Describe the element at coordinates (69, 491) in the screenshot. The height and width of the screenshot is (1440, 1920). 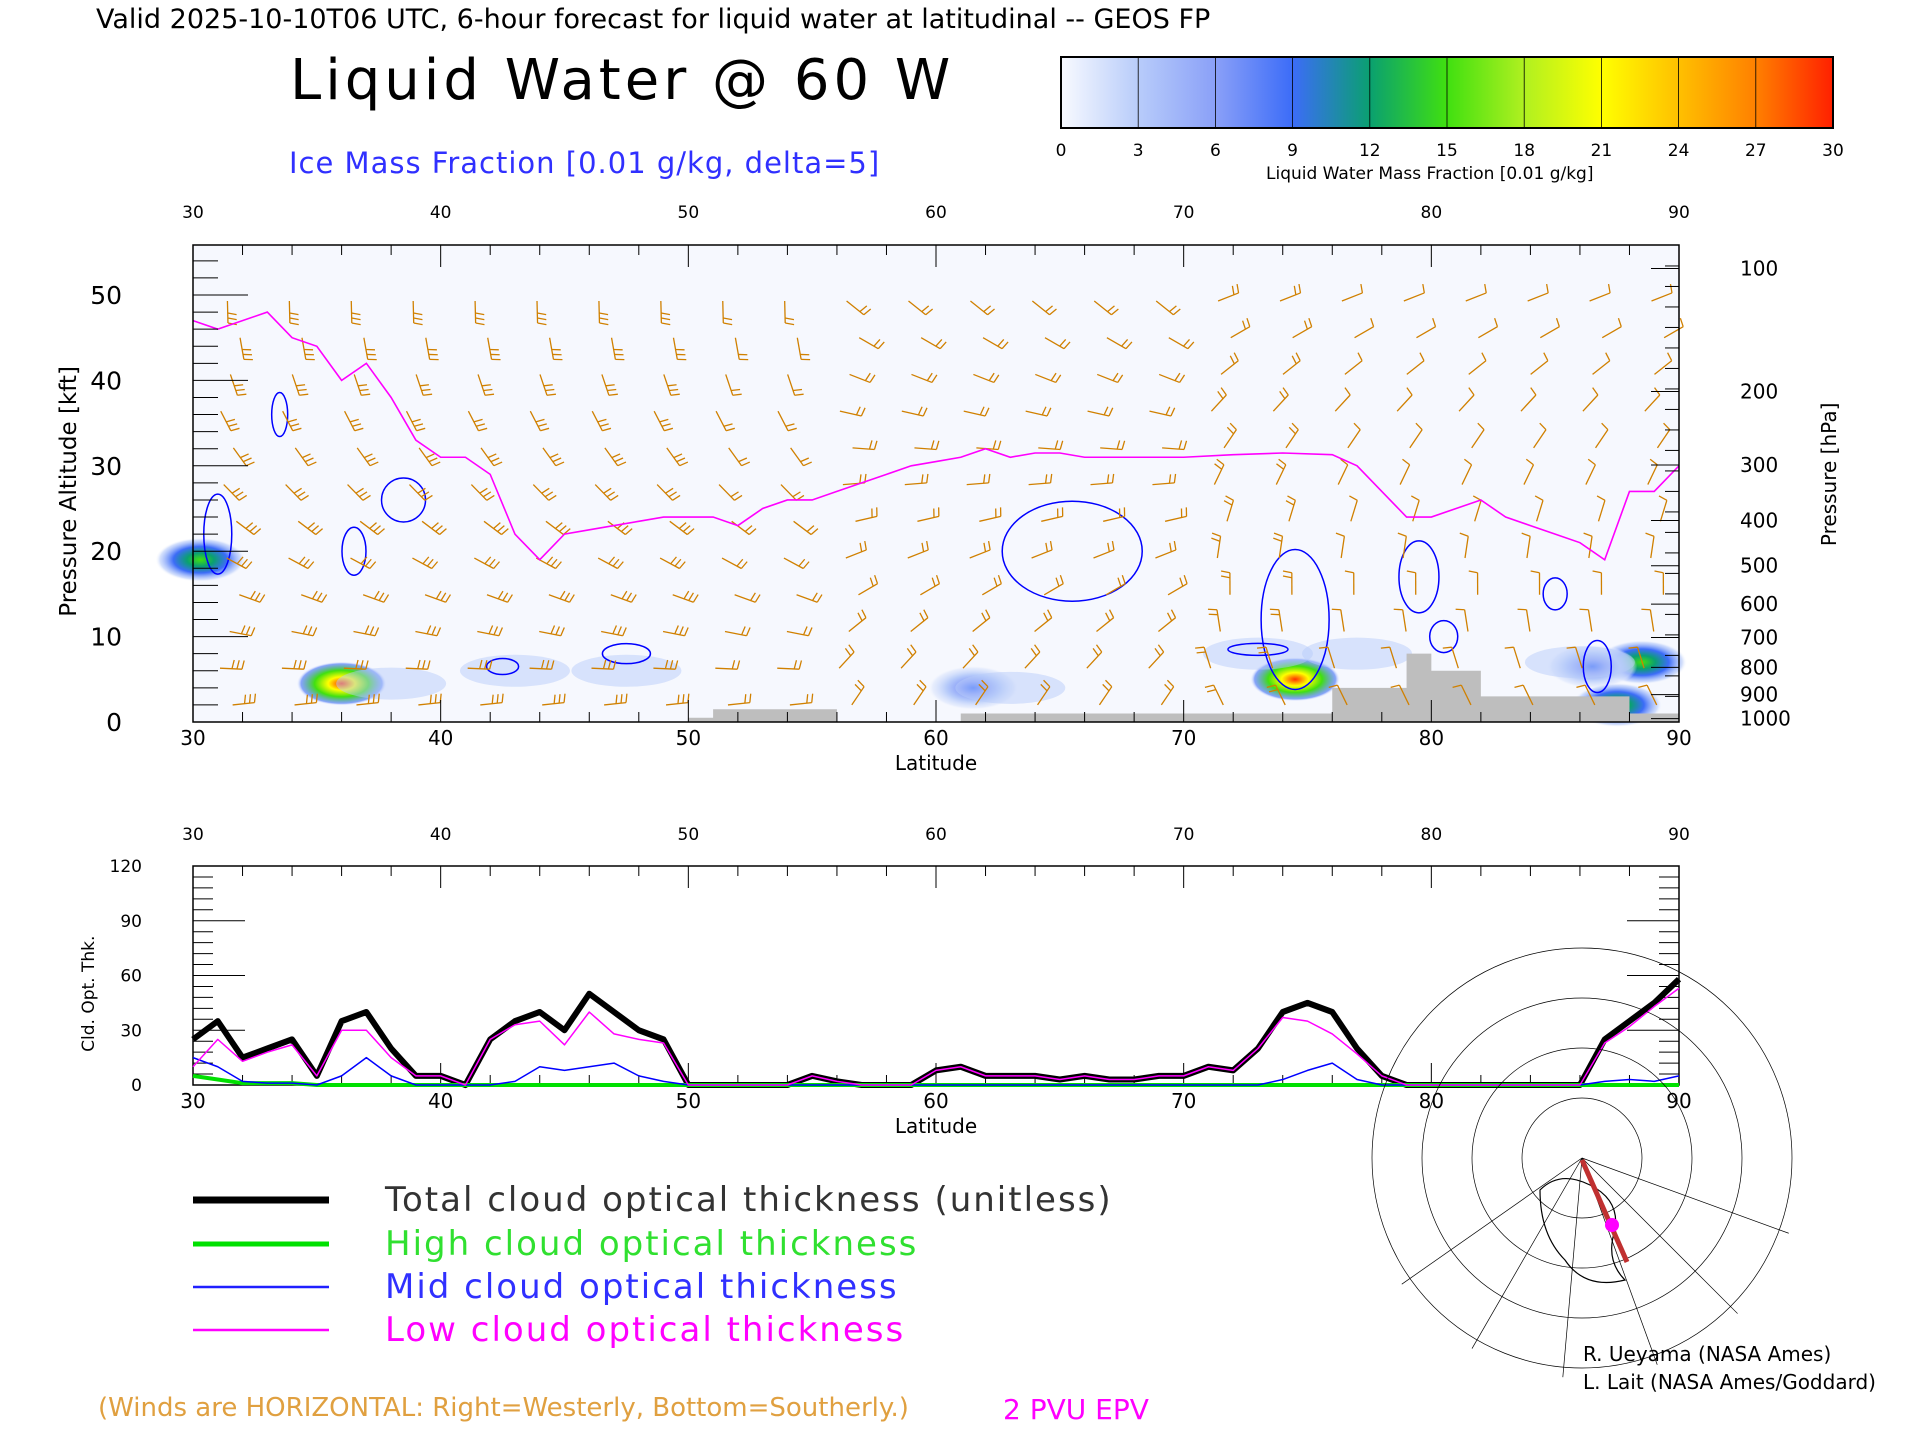
I see `kft-axis-label: Pressure Altitude [kft]` at that location.